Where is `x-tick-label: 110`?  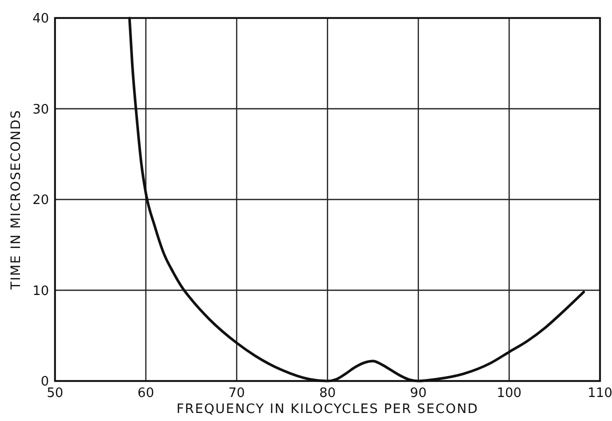
x-tick-label: 110 is located at coordinates (600, 393).